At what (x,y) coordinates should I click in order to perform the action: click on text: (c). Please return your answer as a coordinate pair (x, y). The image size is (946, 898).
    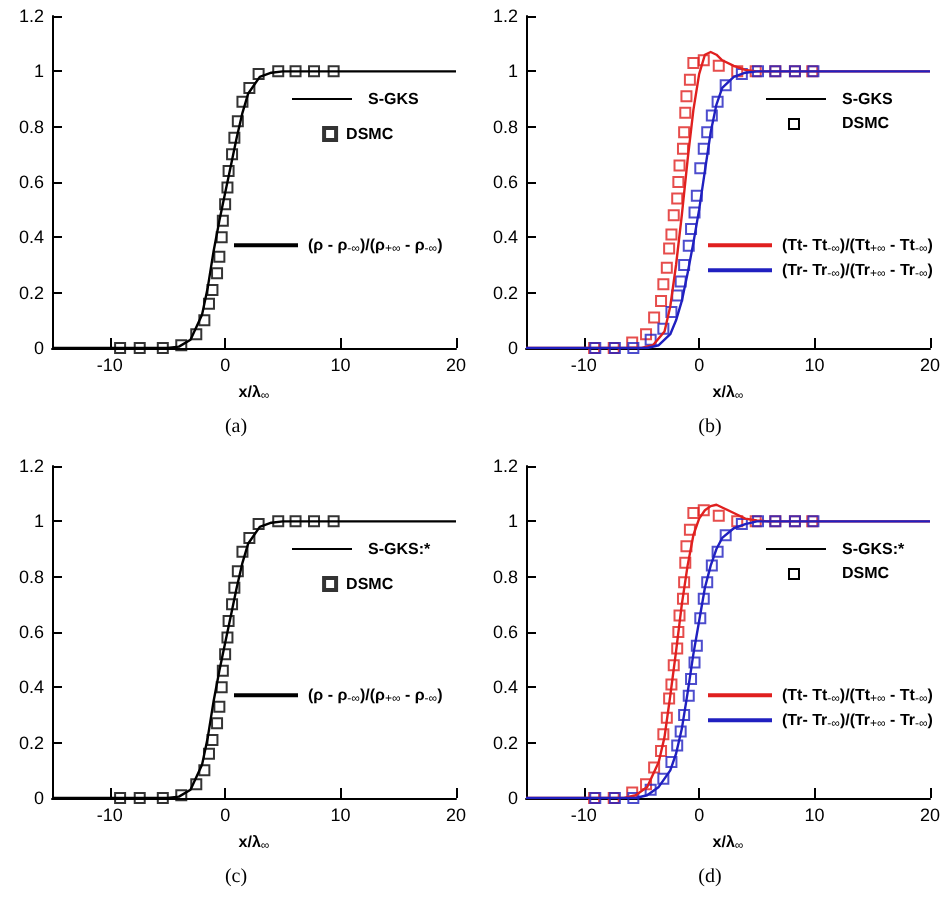
    Looking at the image, I should click on (236, 877).